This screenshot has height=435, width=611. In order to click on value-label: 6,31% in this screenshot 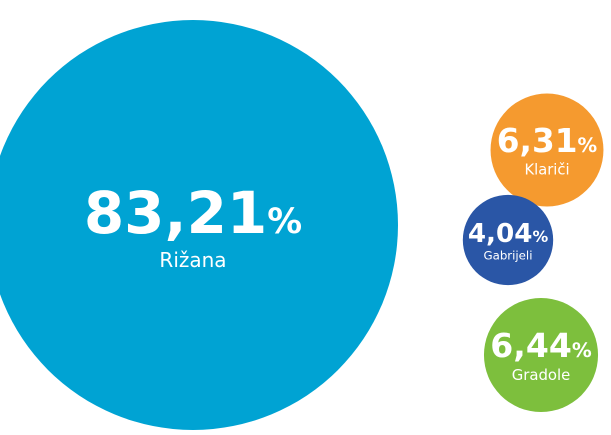, I will do `click(547, 141)`.